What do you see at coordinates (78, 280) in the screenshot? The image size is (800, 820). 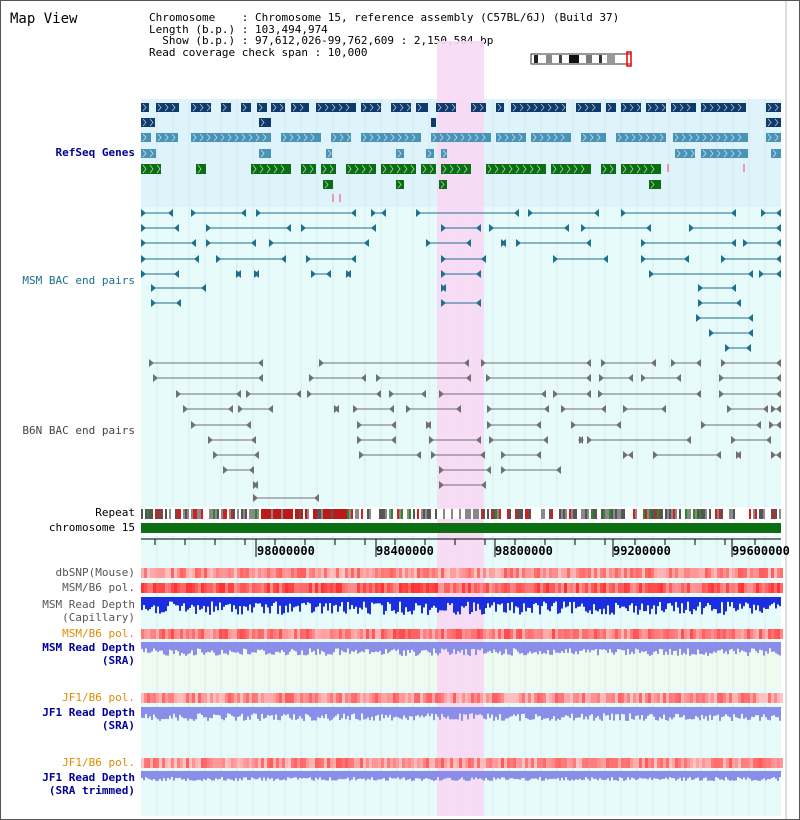 I see `track-label-msm-bac-end-pairs: MSM BAC end pairs` at bounding box center [78, 280].